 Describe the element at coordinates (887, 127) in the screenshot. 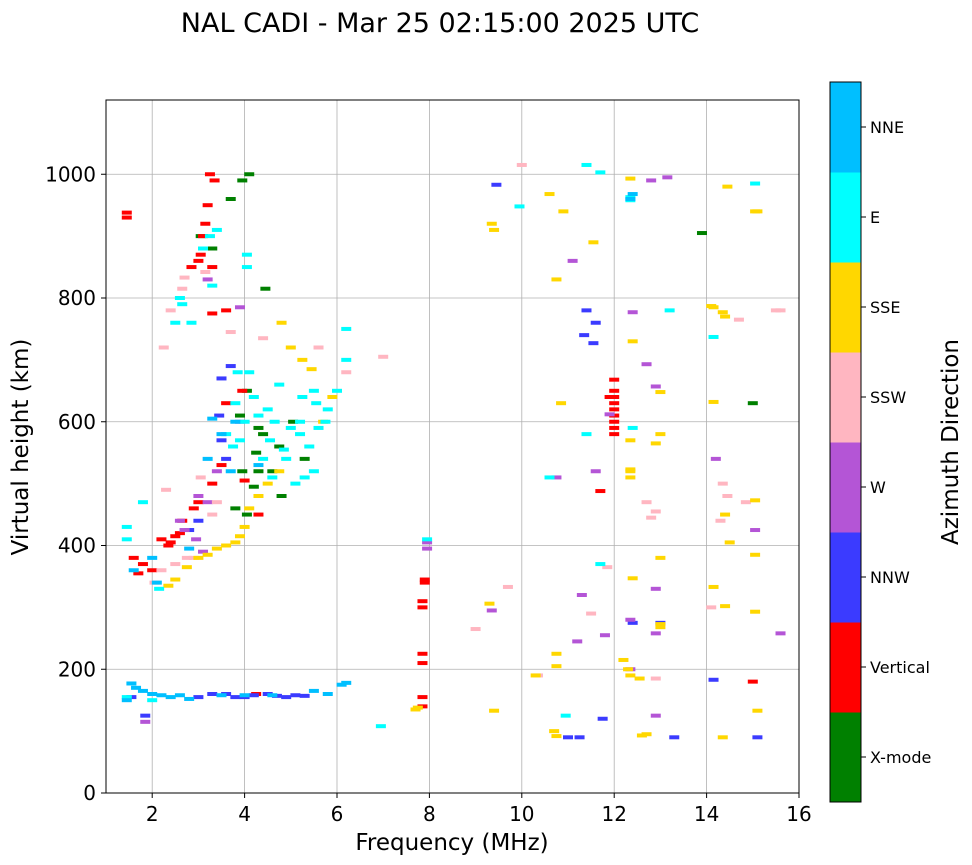

I see `colorbar-tick-label: NNE` at that location.